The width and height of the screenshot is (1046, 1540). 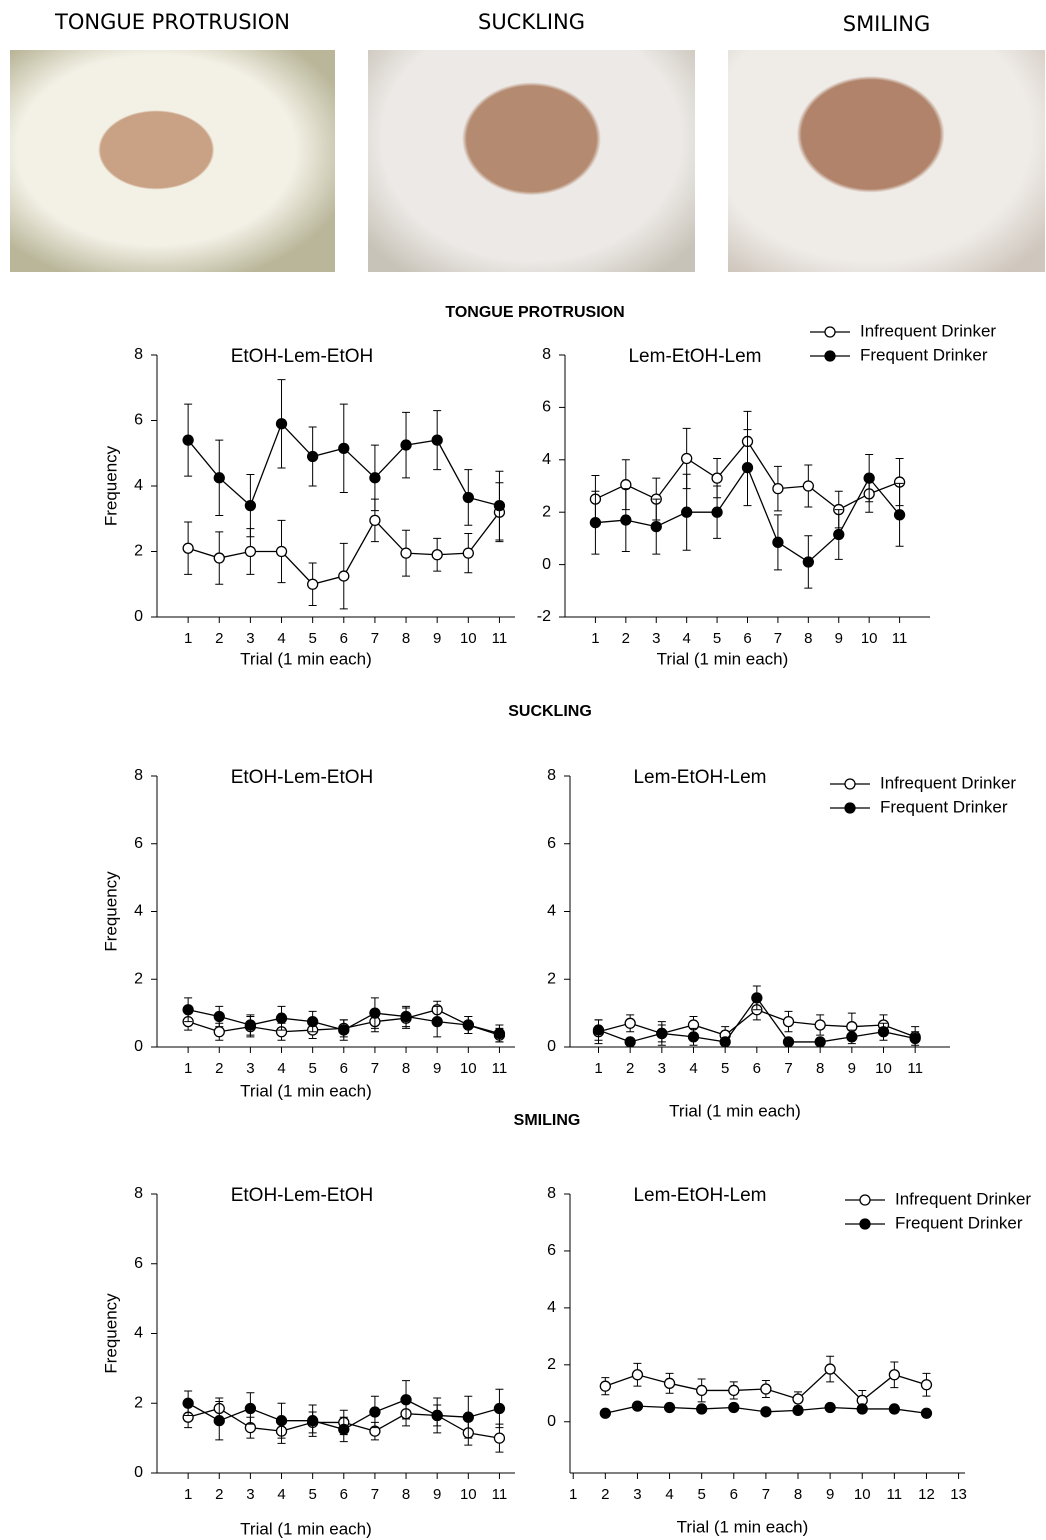 What do you see at coordinates (915, 1068) in the screenshot?
I see `x-tick-label: 11` at bounding box center [915, 1068].